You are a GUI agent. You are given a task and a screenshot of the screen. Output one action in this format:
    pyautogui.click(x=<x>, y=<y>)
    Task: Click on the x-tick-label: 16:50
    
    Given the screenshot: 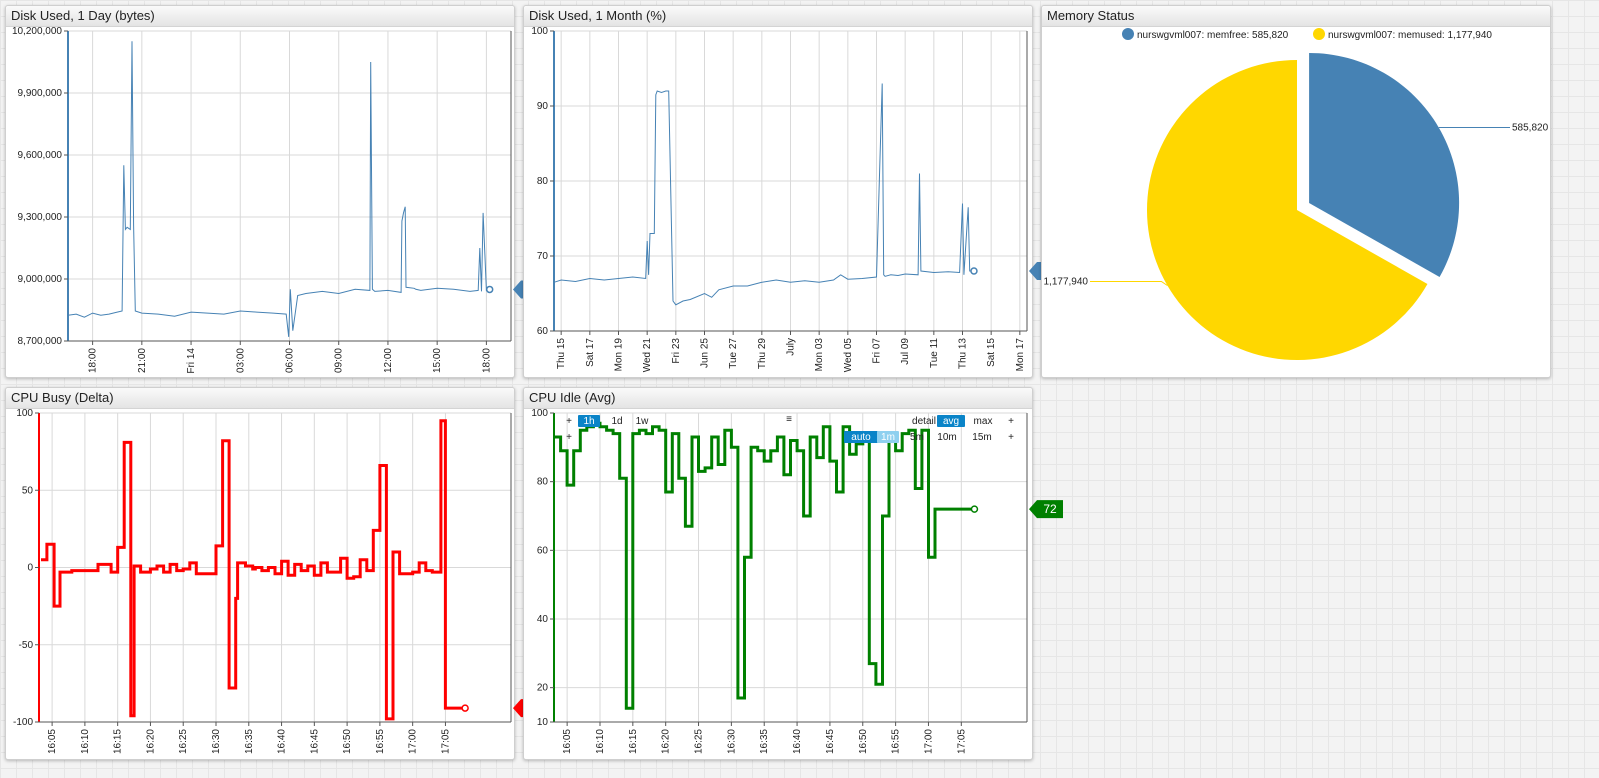 What is the action you would take?
    pyautogui.click(x=347, y=741)
    